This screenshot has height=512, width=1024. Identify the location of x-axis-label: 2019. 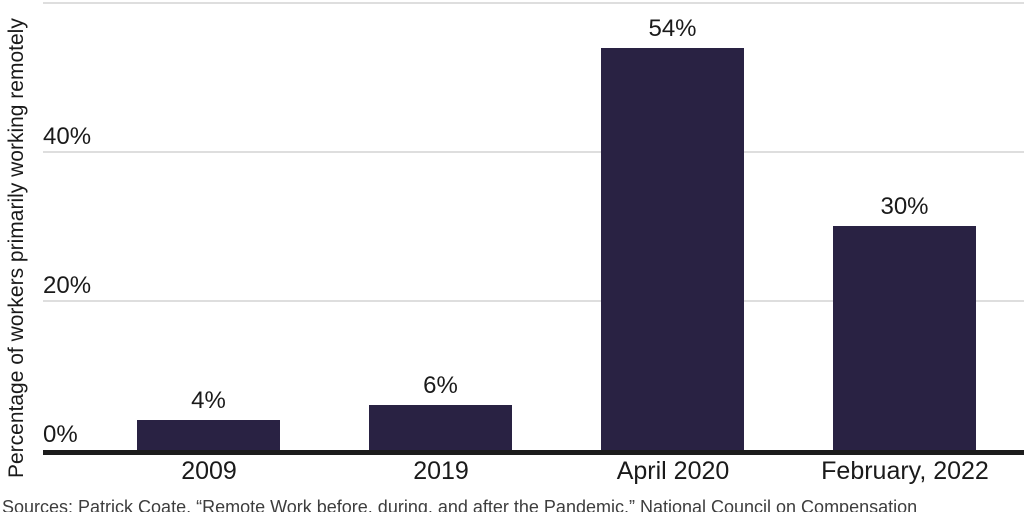
(441, 471).